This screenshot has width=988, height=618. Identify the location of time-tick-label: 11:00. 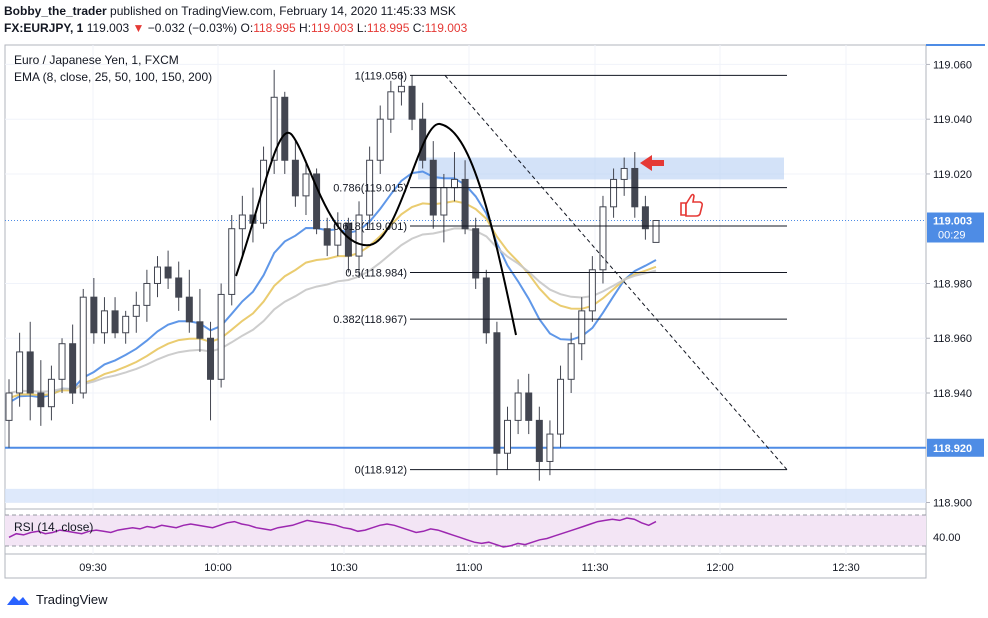
(469, 568).